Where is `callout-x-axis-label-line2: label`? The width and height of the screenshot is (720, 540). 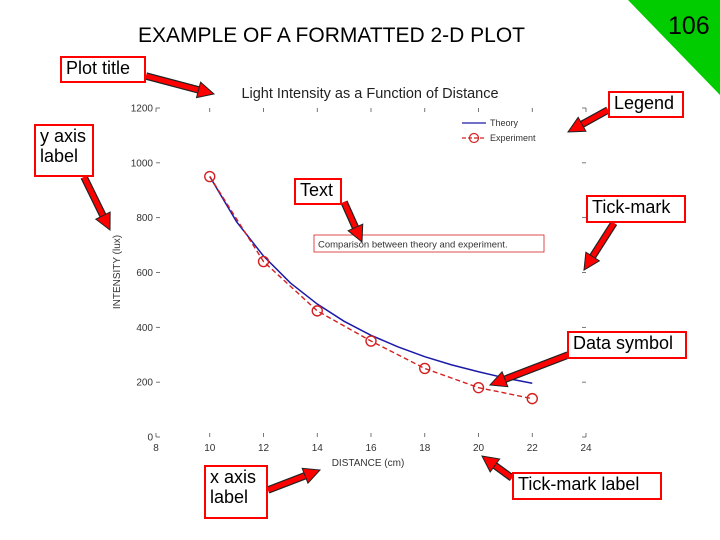 callout-x-axis-label-line2: label is located at coordinates (229, 496).